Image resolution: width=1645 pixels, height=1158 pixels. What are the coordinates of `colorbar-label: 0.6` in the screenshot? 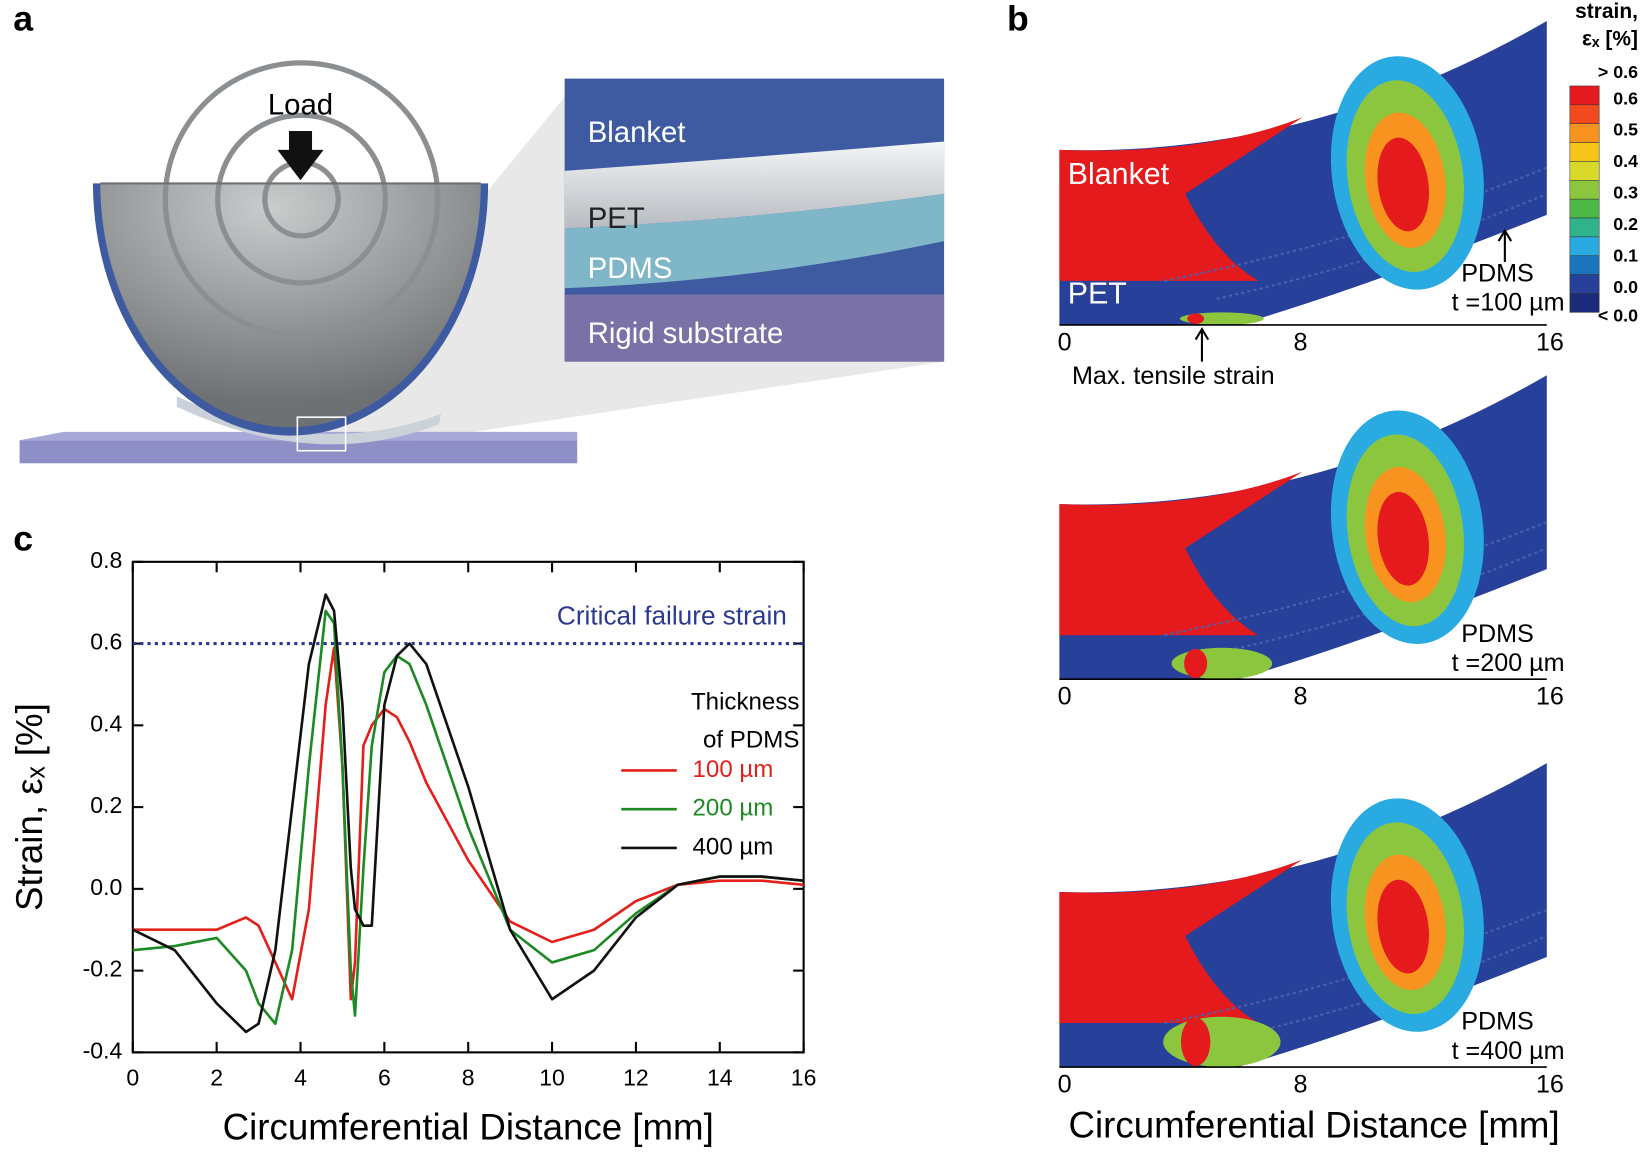 It's located at (1625, 98).